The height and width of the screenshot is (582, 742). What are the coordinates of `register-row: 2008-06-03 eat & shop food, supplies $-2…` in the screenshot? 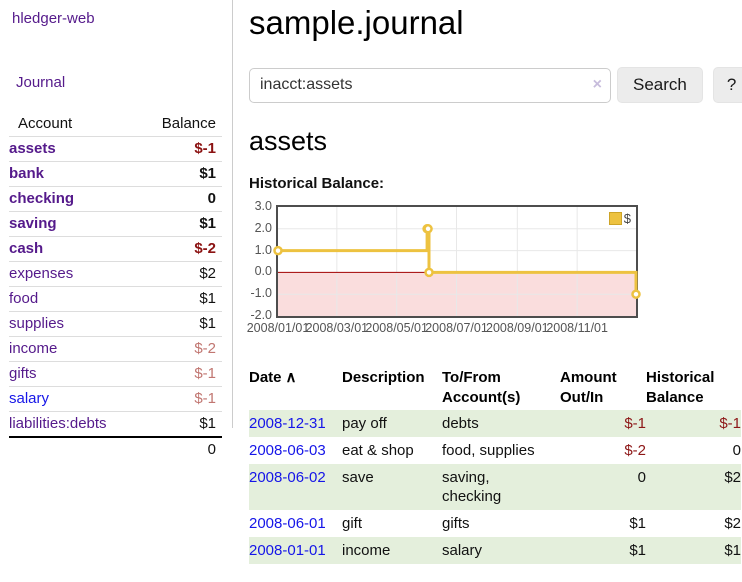 It's located at (495, 450).